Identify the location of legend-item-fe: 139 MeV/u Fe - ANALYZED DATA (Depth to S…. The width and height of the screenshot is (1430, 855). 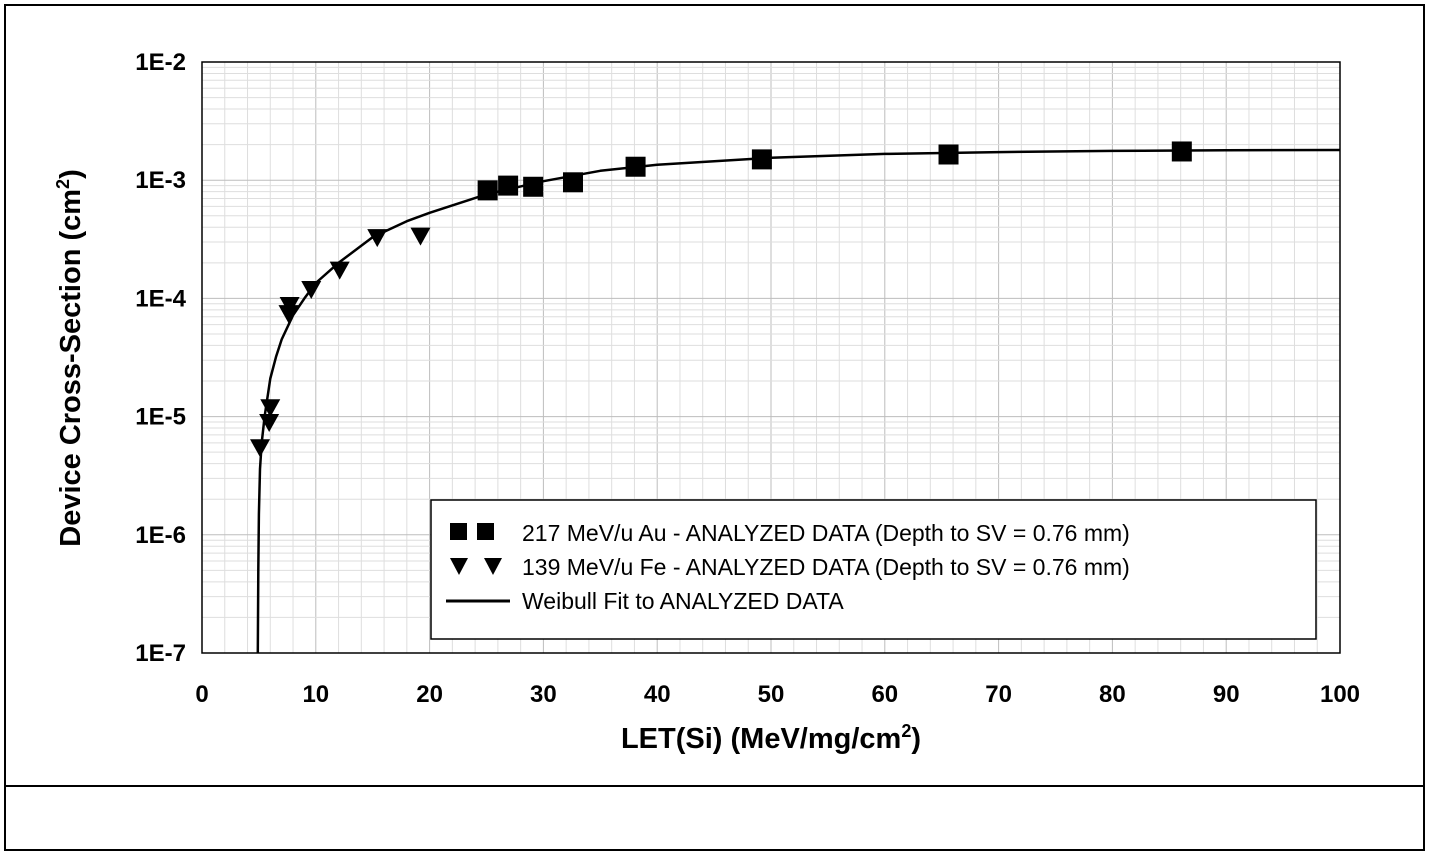
(790, 567).